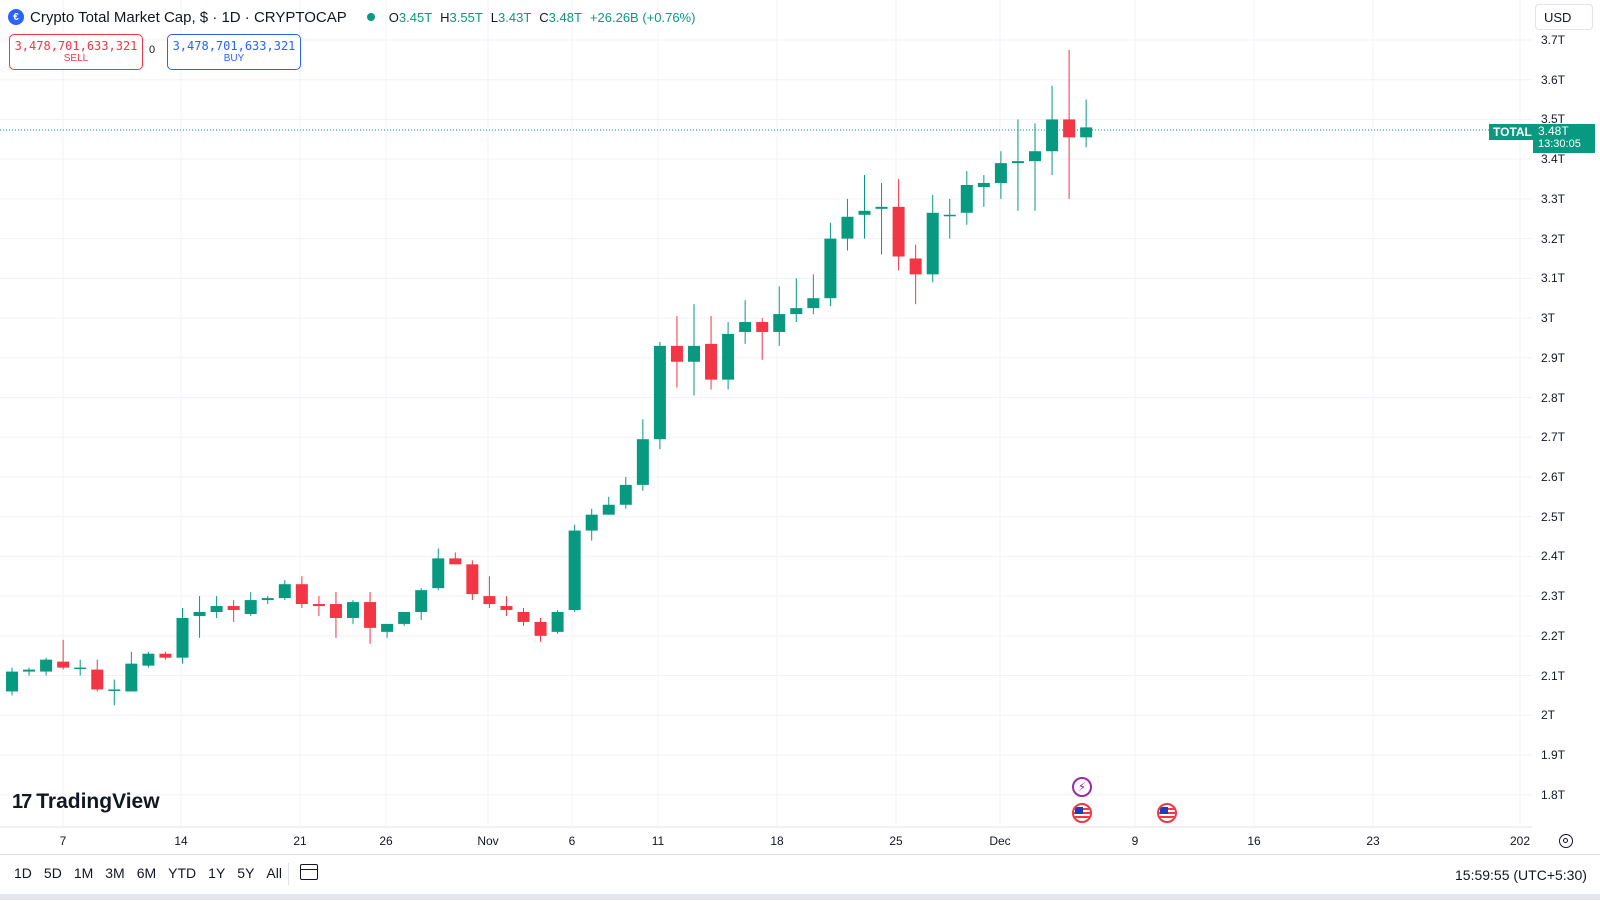  Describe the element at coordinates (217, 873) in the screenshot. I see `range-1y: 1Y` at that location.